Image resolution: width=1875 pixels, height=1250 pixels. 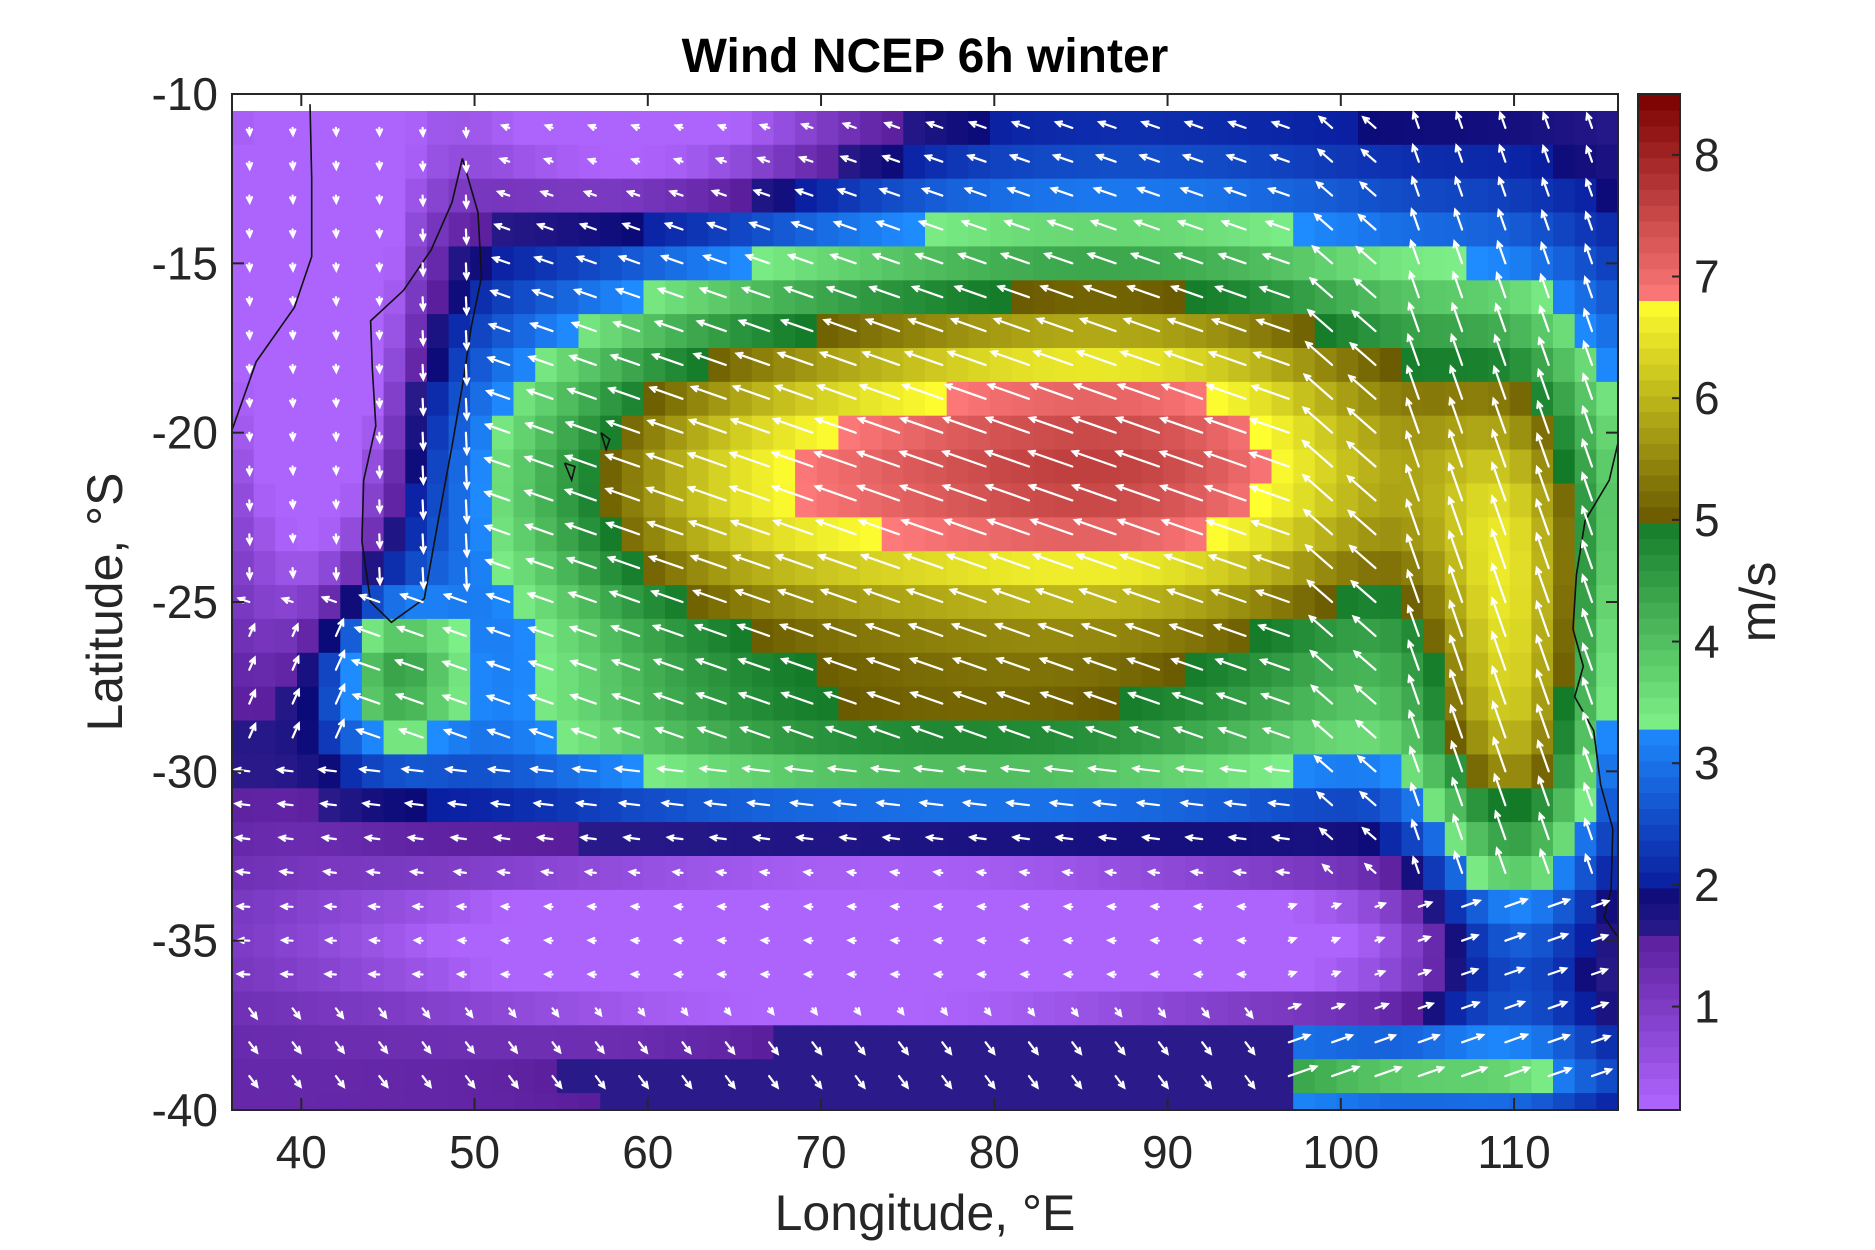 I want to click on mauritius-coastline, so click(x=605, y=442).